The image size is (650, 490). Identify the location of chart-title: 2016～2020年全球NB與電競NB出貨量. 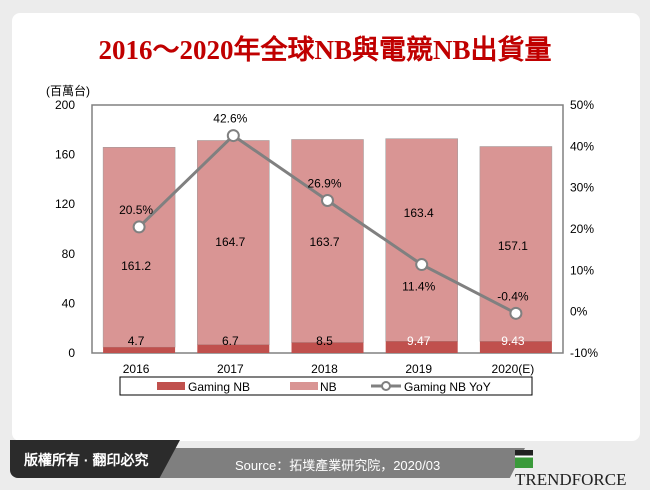
(325, 50).